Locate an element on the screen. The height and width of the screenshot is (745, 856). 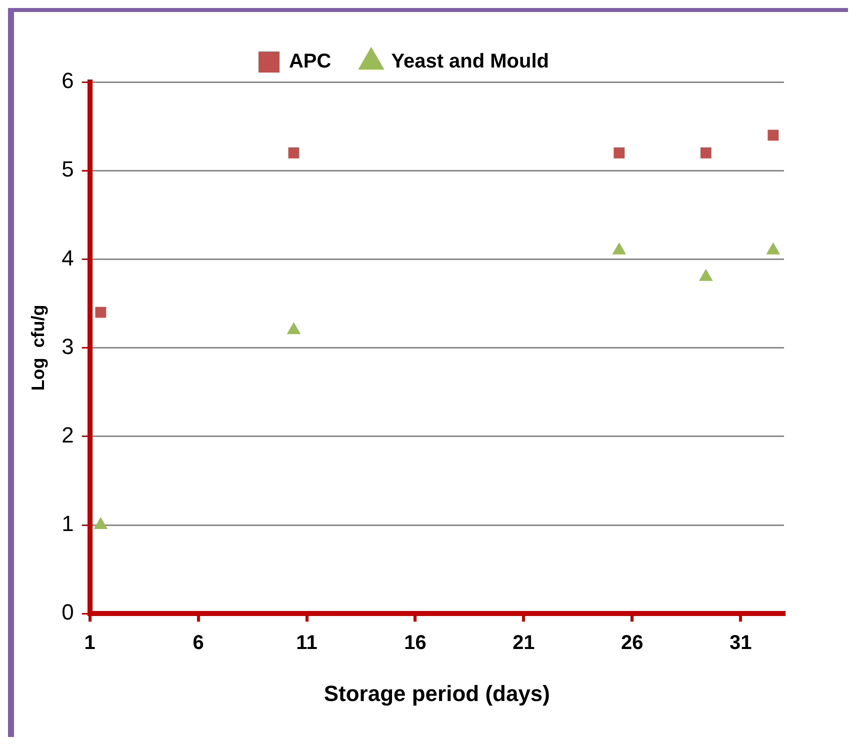
y-axis-title: Log cfu/g is located at coordinates (38, 347).